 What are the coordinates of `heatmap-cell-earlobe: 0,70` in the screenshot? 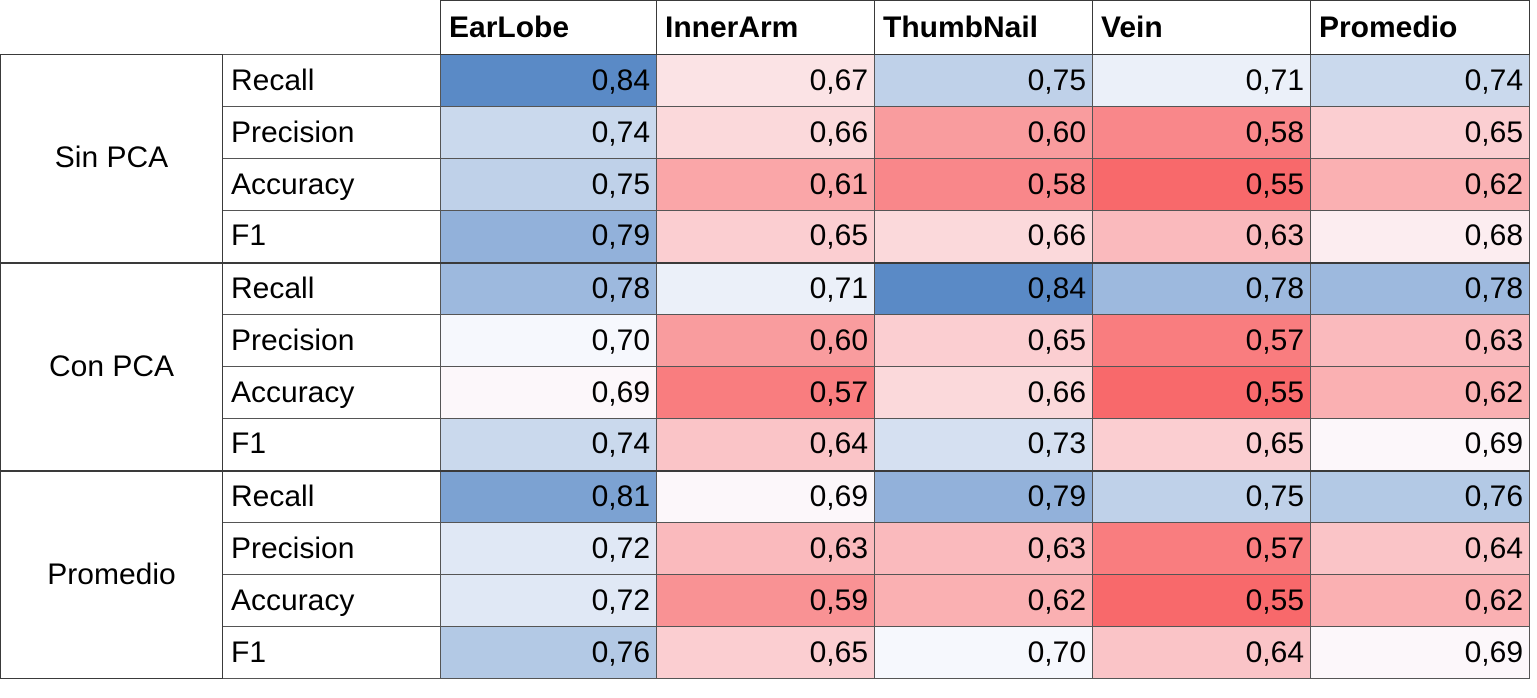 It's located at (548, 340).